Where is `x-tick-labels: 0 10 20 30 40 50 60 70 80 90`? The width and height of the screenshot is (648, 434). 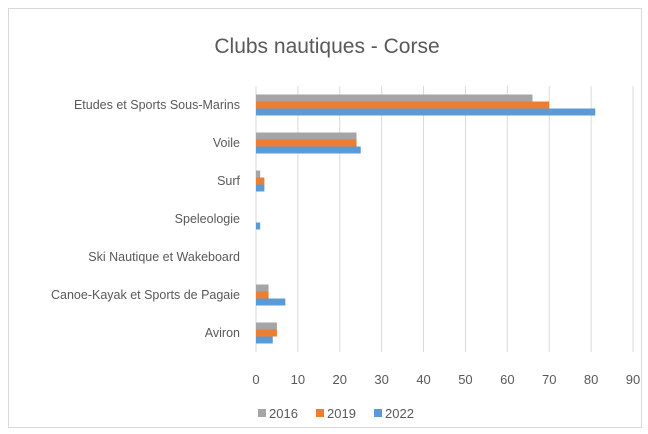
x-tick-labels: 0 10 20 30 40 50 60 70 80 90 is located at coordinates (446, 379).